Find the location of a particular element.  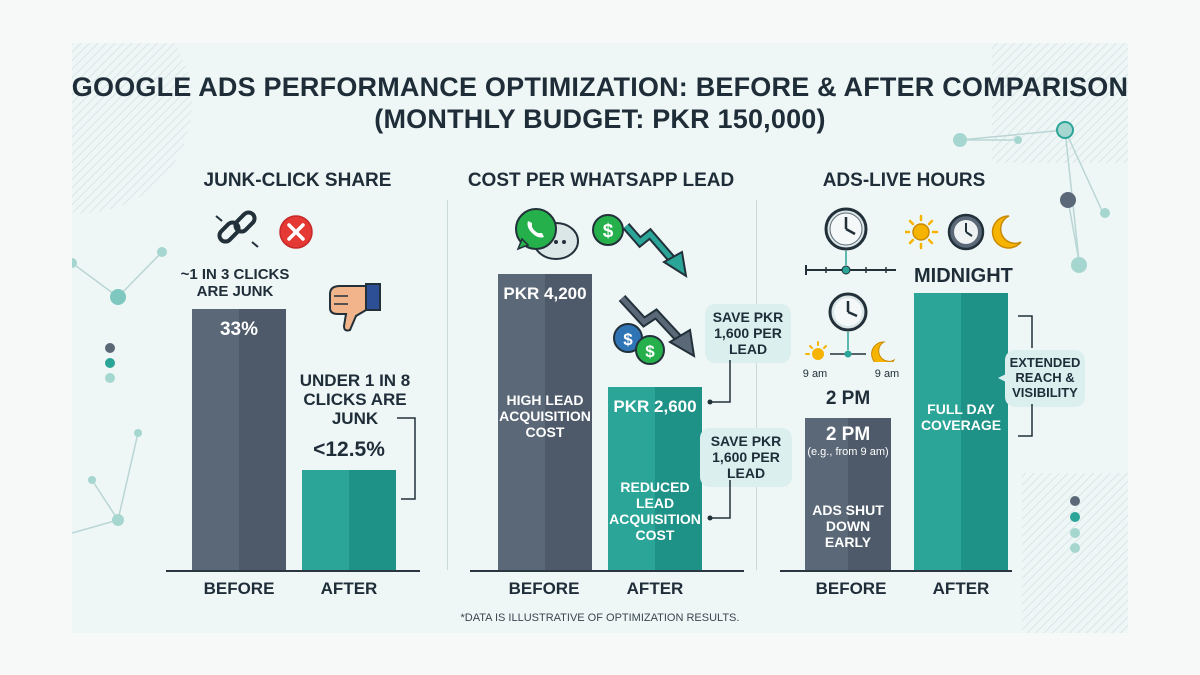

bar-before: 33% is located at coordinates (239, 439).